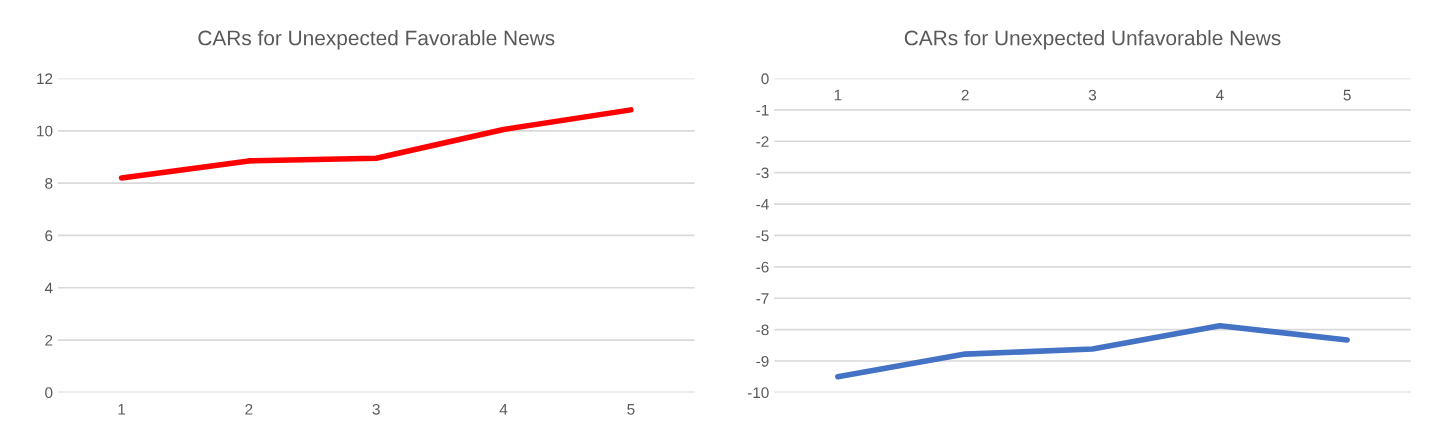 The width and height of the screenshot is (1447, 436). I want to click on y-tick-label: -9, so click(762, 361).